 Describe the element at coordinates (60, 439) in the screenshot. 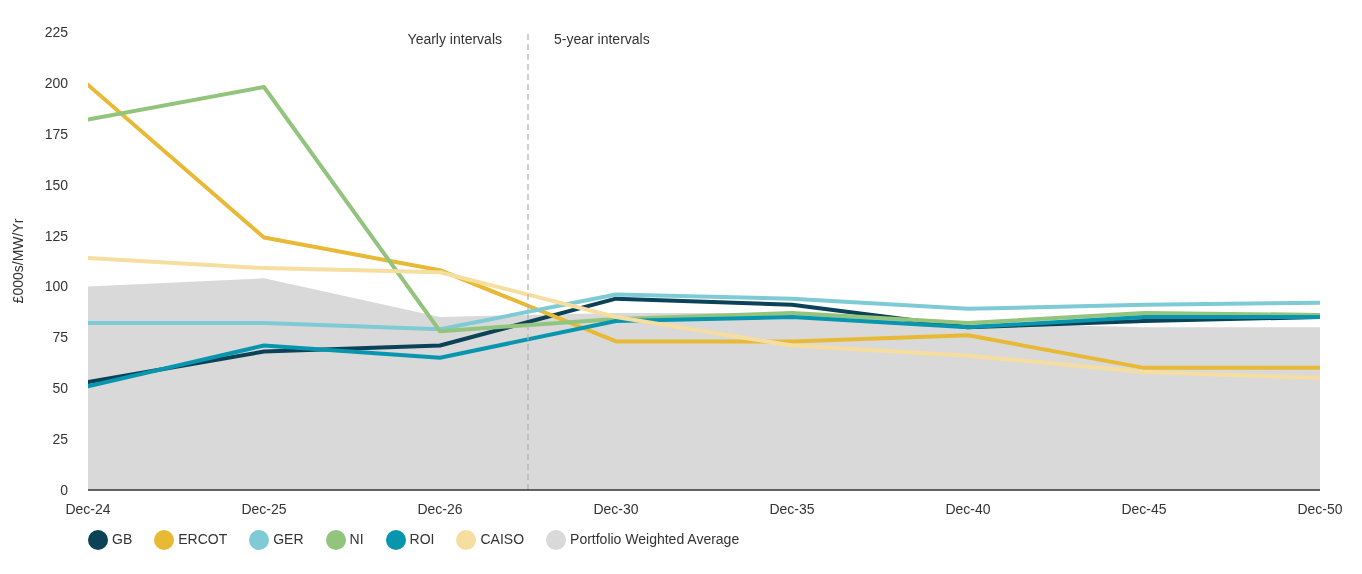

I see `y-tick-label: 25` at that location.